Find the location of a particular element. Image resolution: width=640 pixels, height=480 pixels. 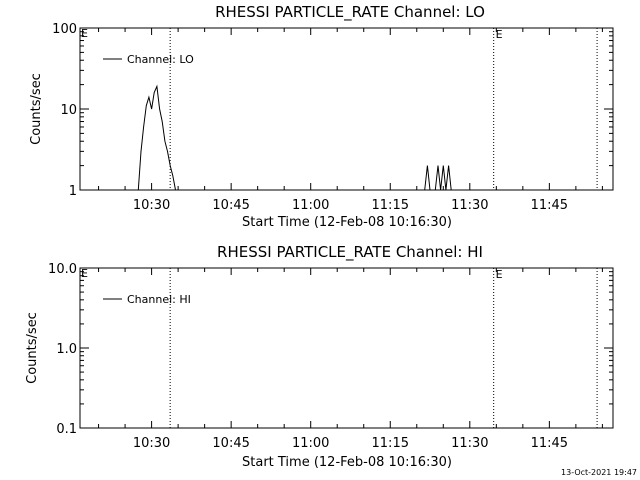

y-tick-label: 10 is located at coordinates (68, 110).